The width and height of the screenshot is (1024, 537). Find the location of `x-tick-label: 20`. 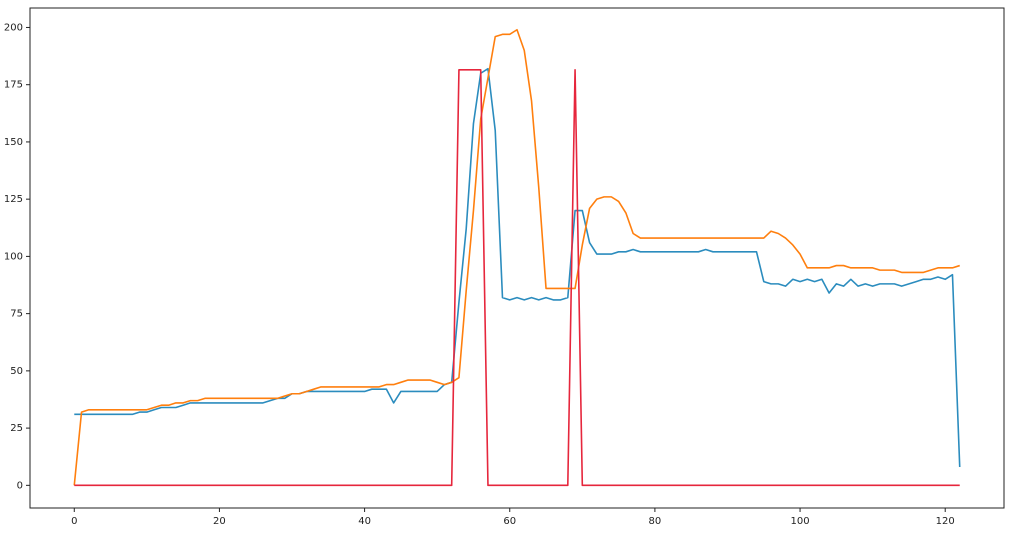

x-tick-label: 20 is located at coordinates (219, 521).